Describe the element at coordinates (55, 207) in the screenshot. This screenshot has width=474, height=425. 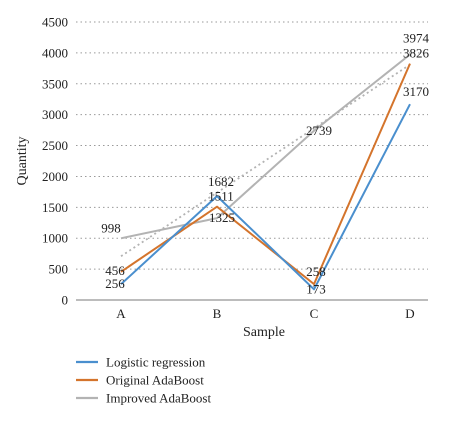
I see `y-tick-label: 1500` at that location.